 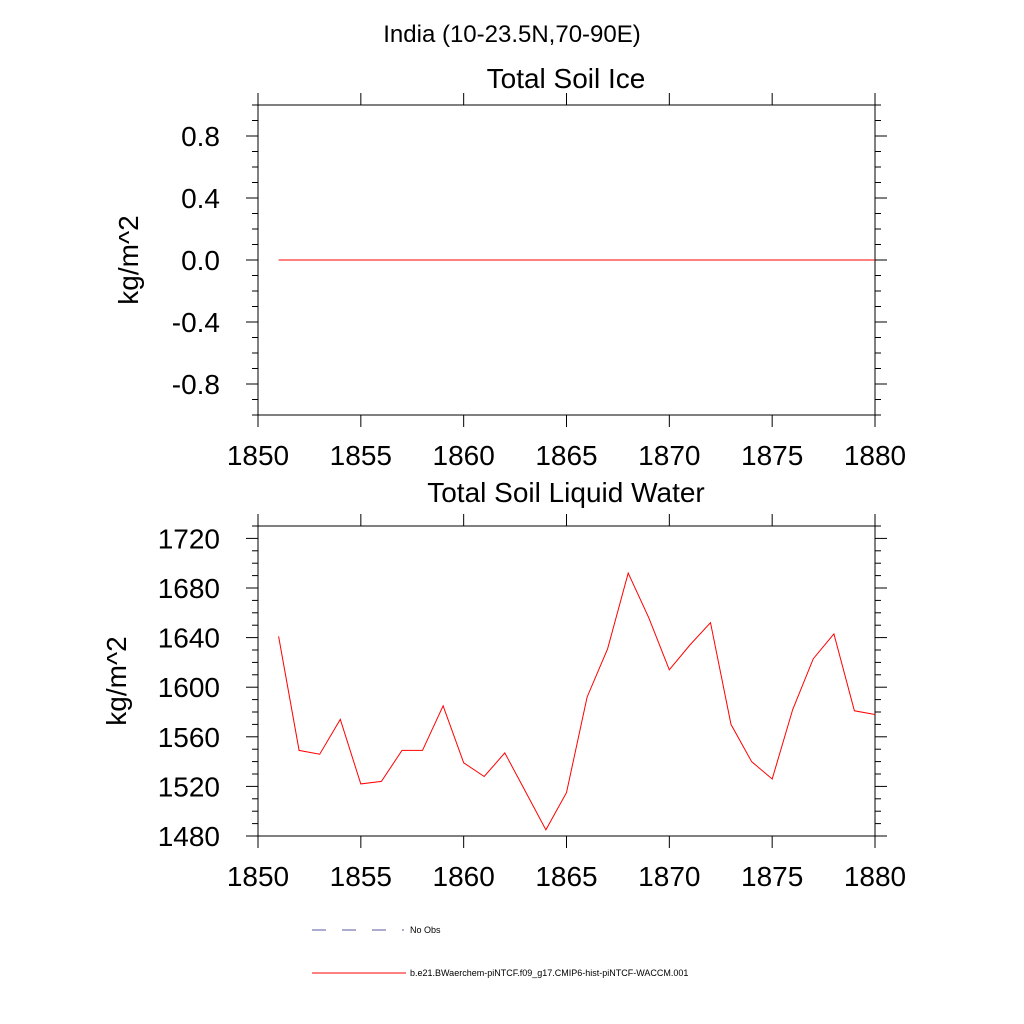 What do you see at coordinates (566, 78) in the screenshot?
I see `panel-title: Total Soil Ice` at bounding box center [566, 78].